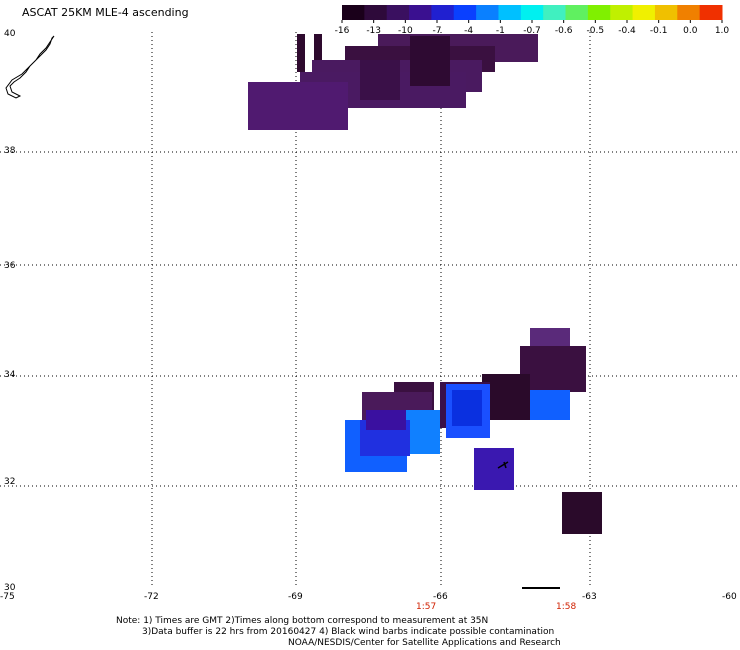  Describe the element at coordinates (729, 597) in the screenshot. I see `lon-label: -60` at that location.